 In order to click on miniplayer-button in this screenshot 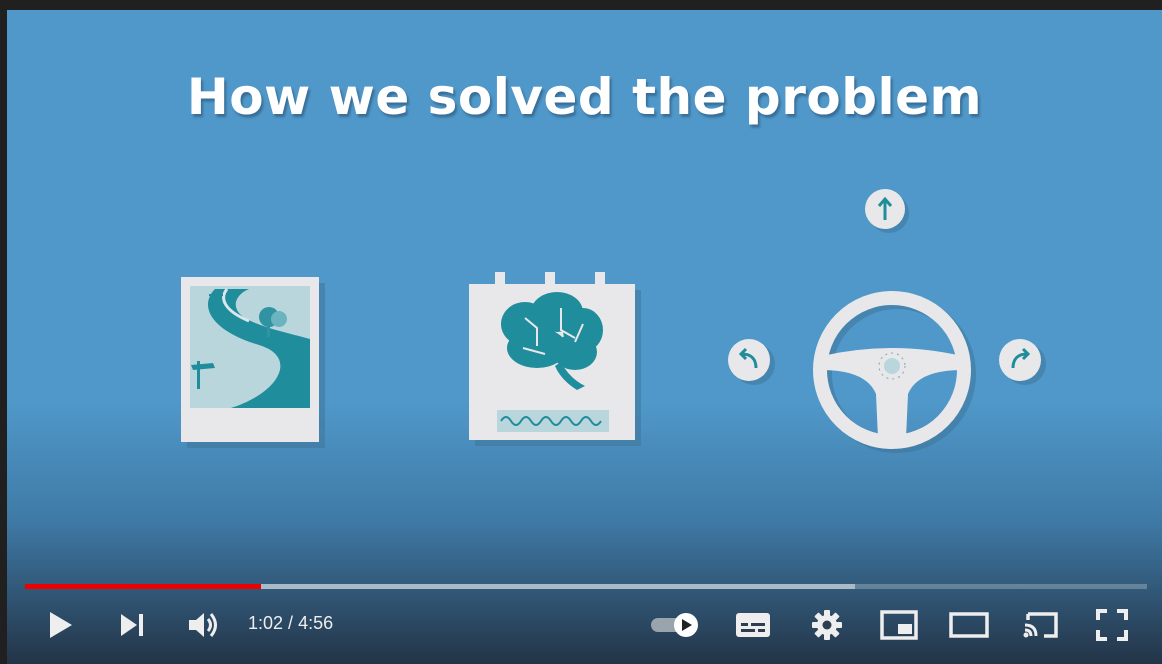, I will do `click(899, 625)`.